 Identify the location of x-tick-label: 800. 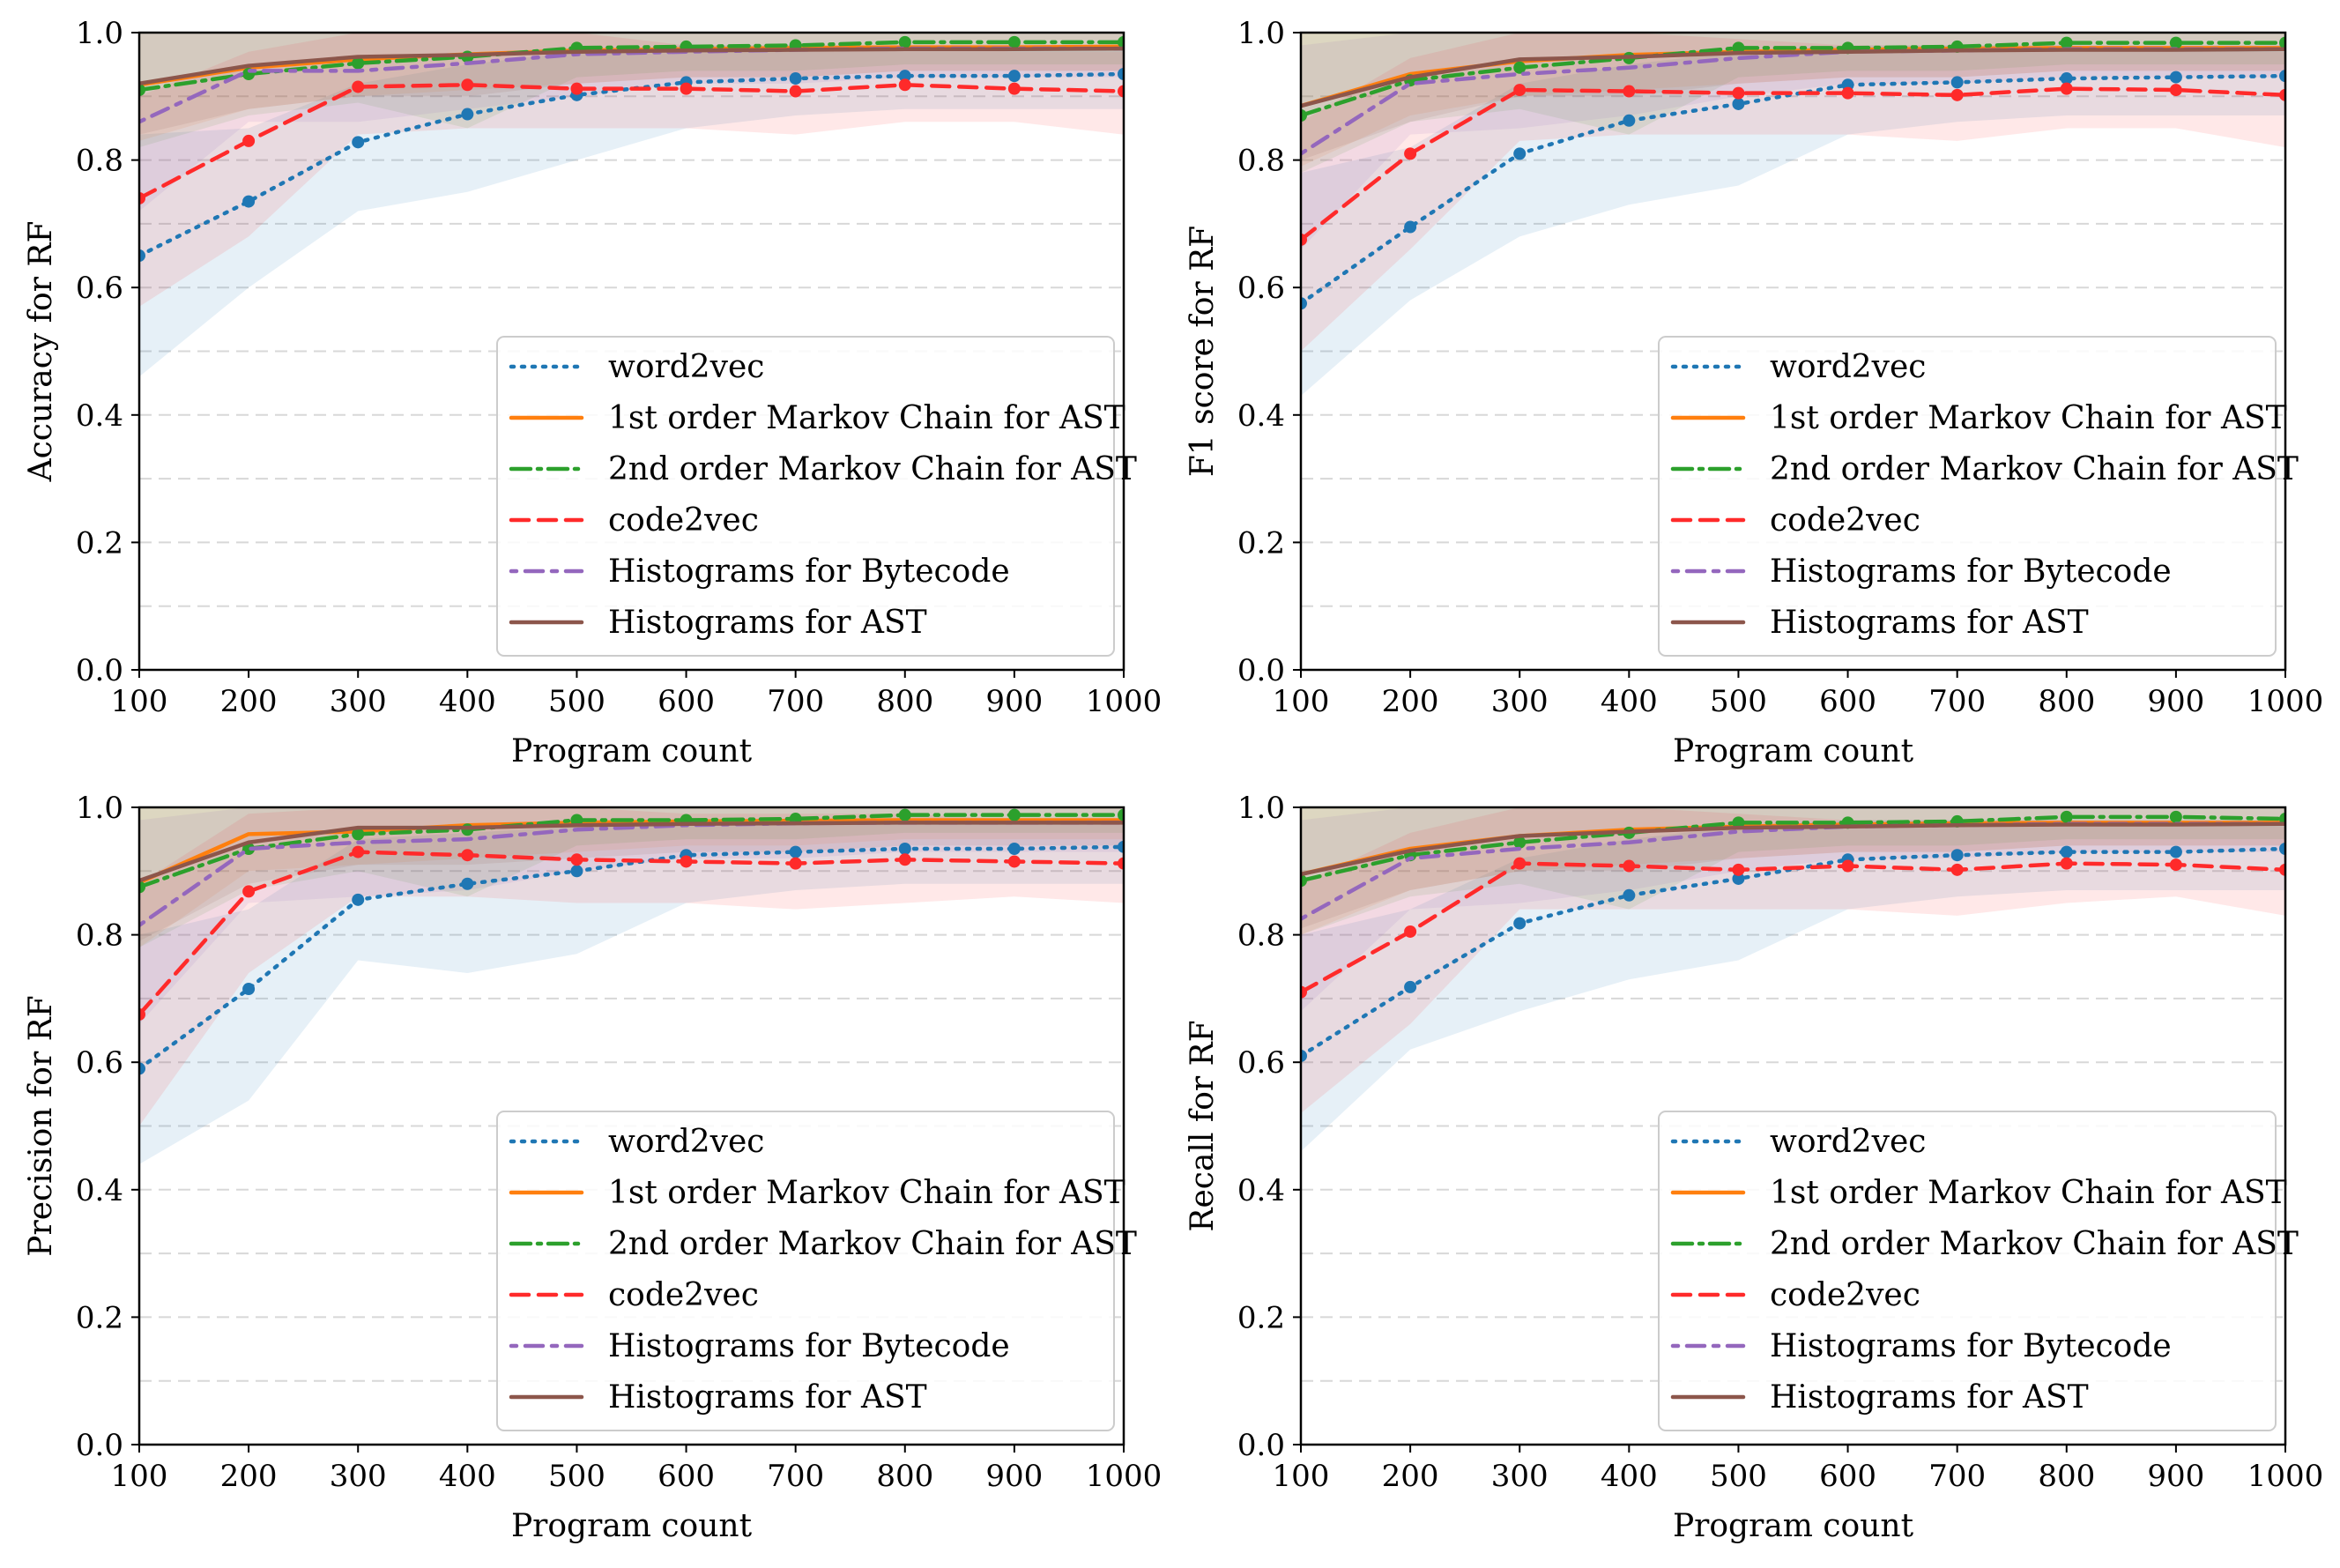
(904, 701).